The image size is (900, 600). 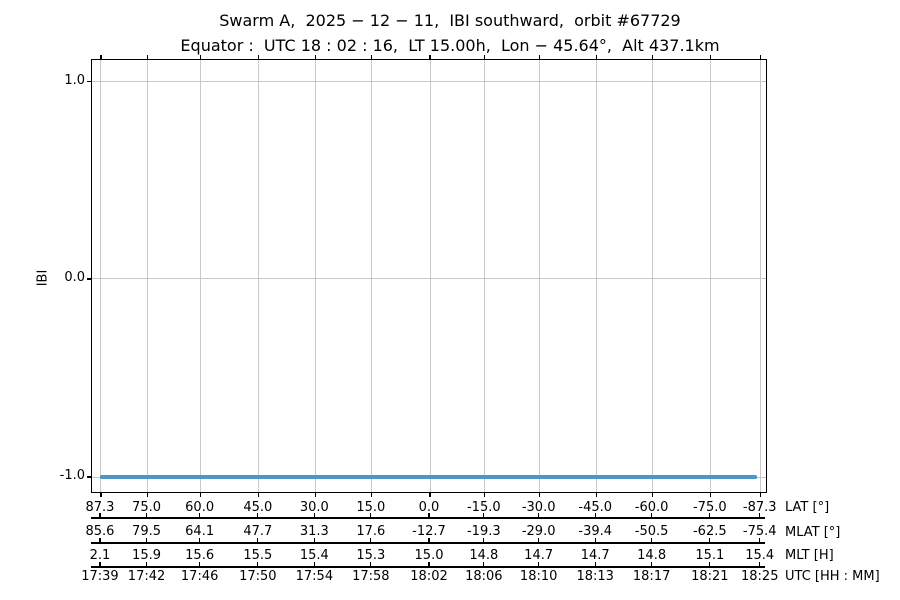 I want to click on x-tick-label: 17:46, so click(x=199, y=576).